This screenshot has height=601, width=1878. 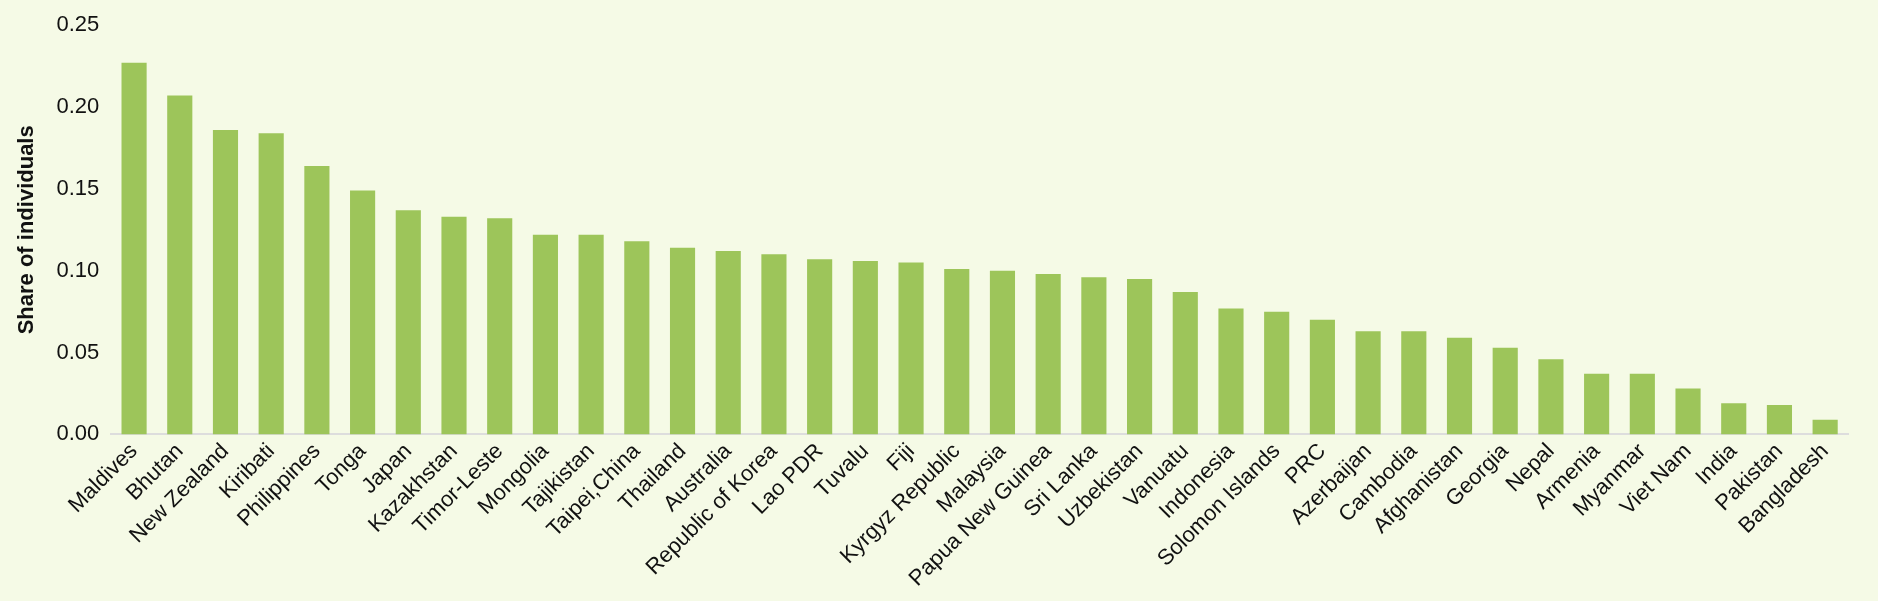 What do you see at coordinates (78, 106) in the screenshot?
I see `y-tick-label: 0.20` at bounding box center [78, 106].